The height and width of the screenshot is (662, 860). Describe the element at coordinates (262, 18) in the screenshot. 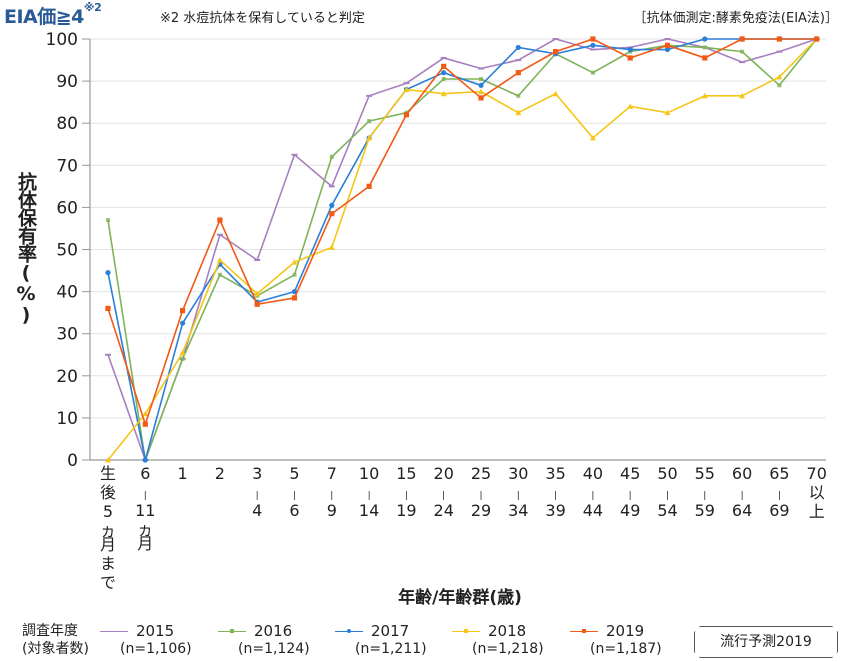

I see `footnote-text: ※2 水痘抗体を保有していると判定` at that location.